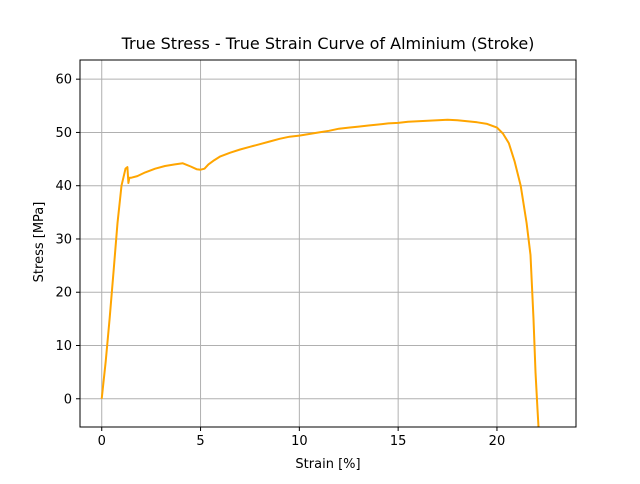  I want to click on x-tick-label: 0, so click(102, 441).